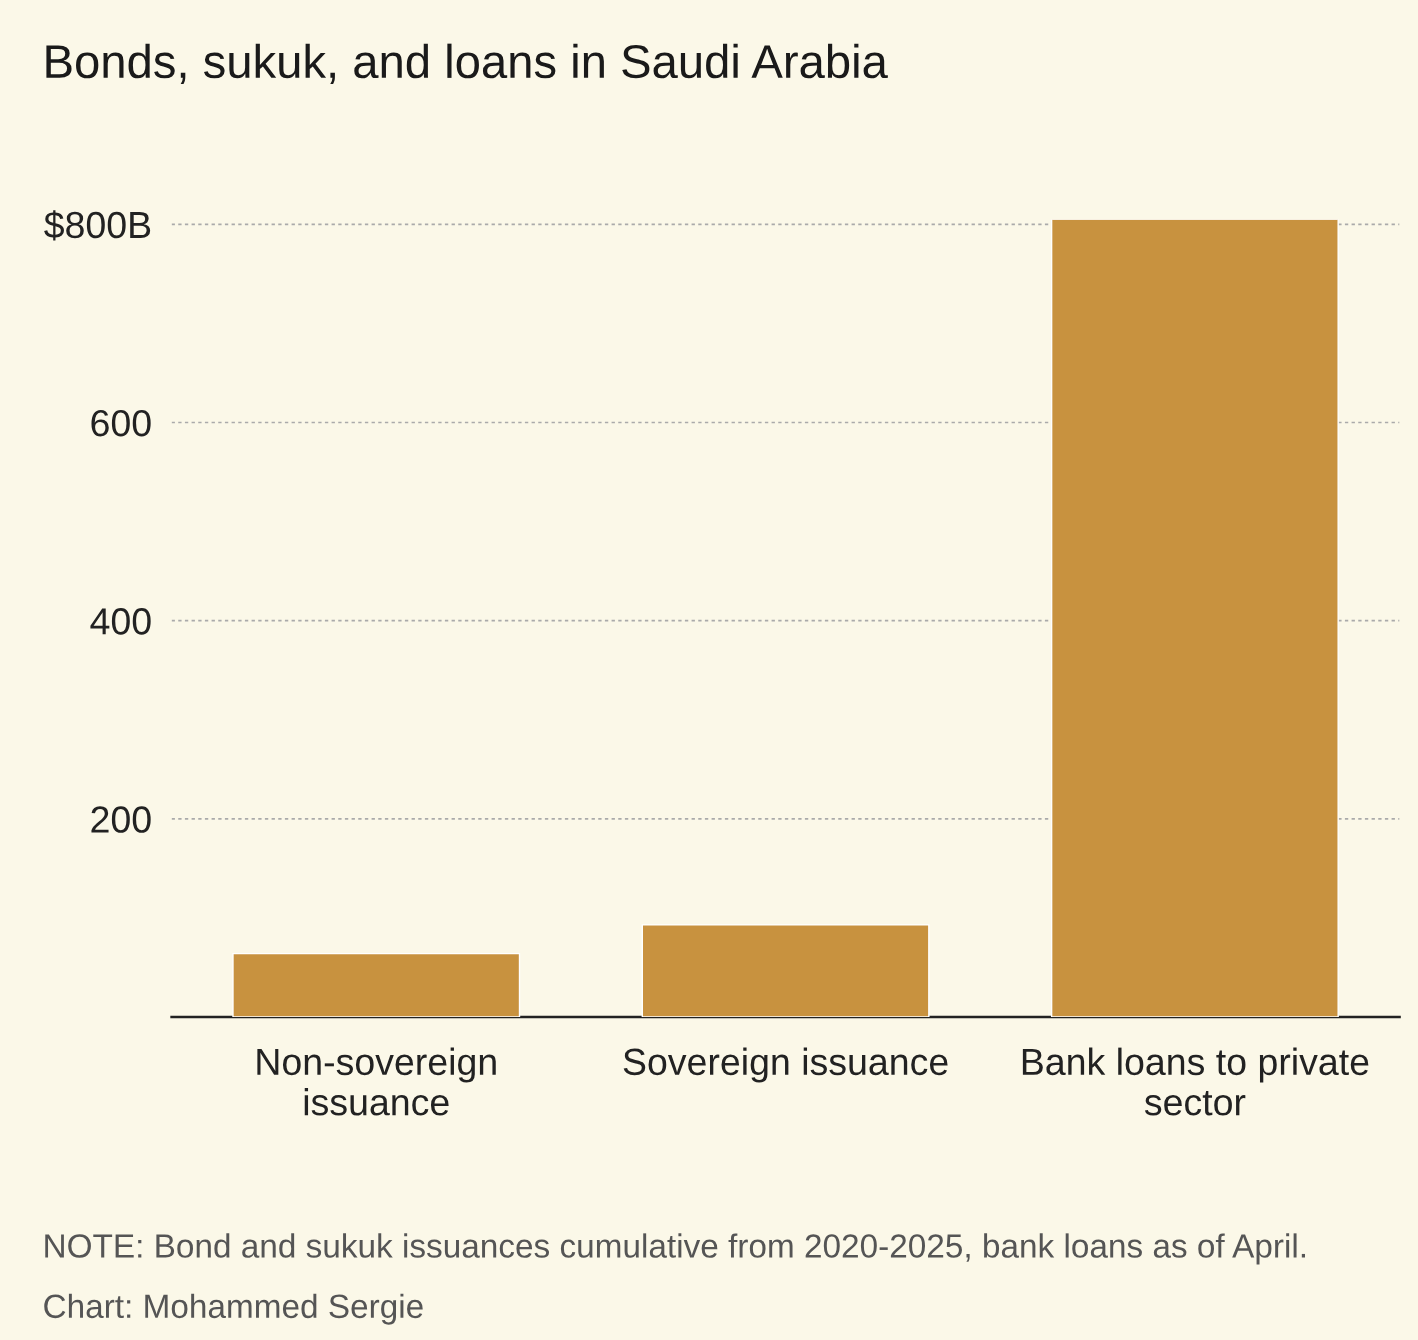 This screenshot has height=1340, width=1418. Describe the element at coordinates (785, 1065) in the screenshot. I see `x-tick-label: Sovereign issuance` at that location.